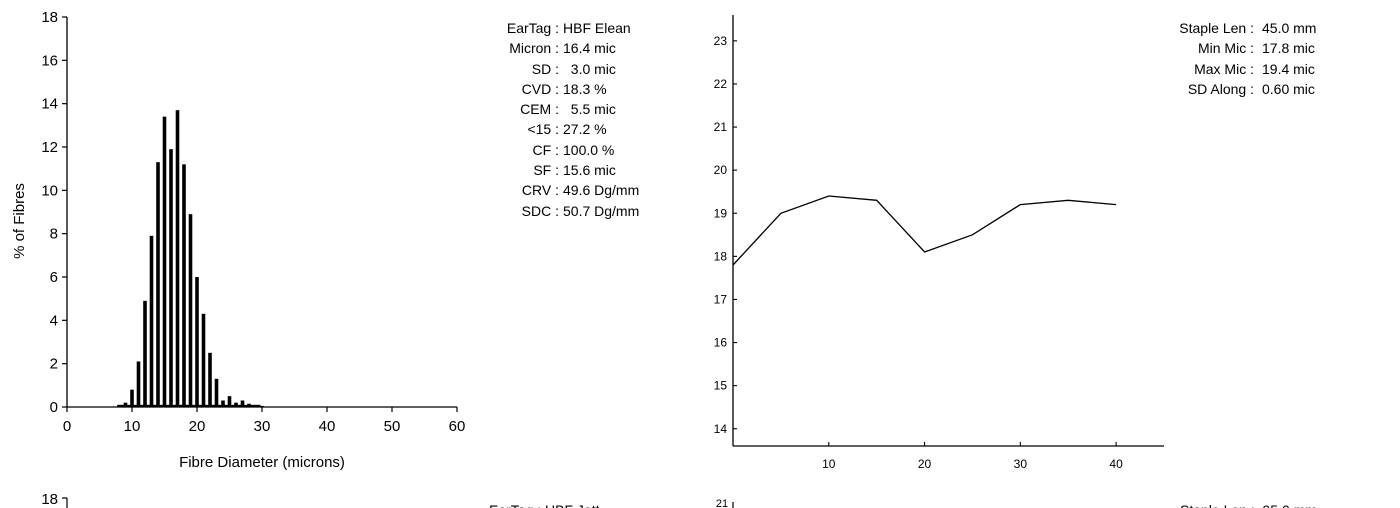 The image size is (1400, 508). Describe the element at coordinates (49, 60) in the screenshot. I see `histogram-y-tick-label: 16` at that location.